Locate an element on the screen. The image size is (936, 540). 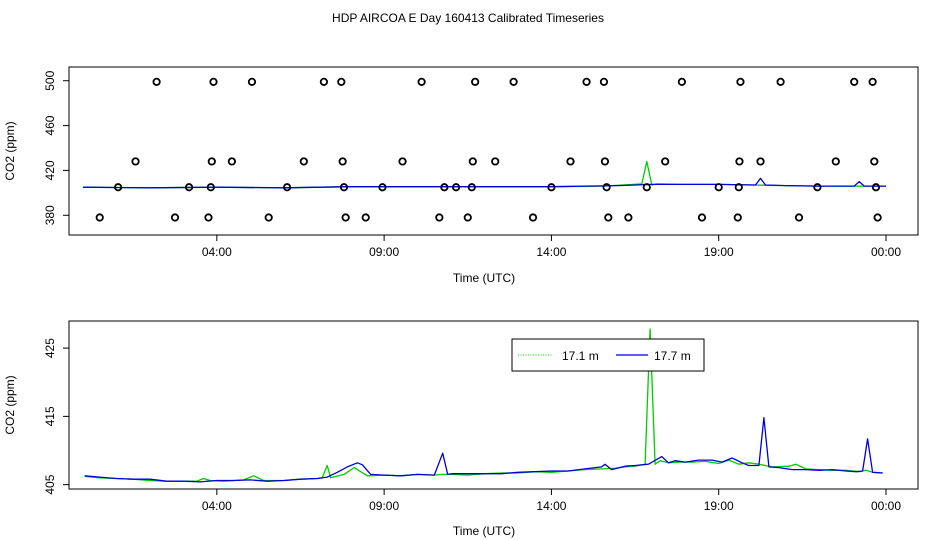
x-tick-label: 14:00 is located at coordinates (551, 506).